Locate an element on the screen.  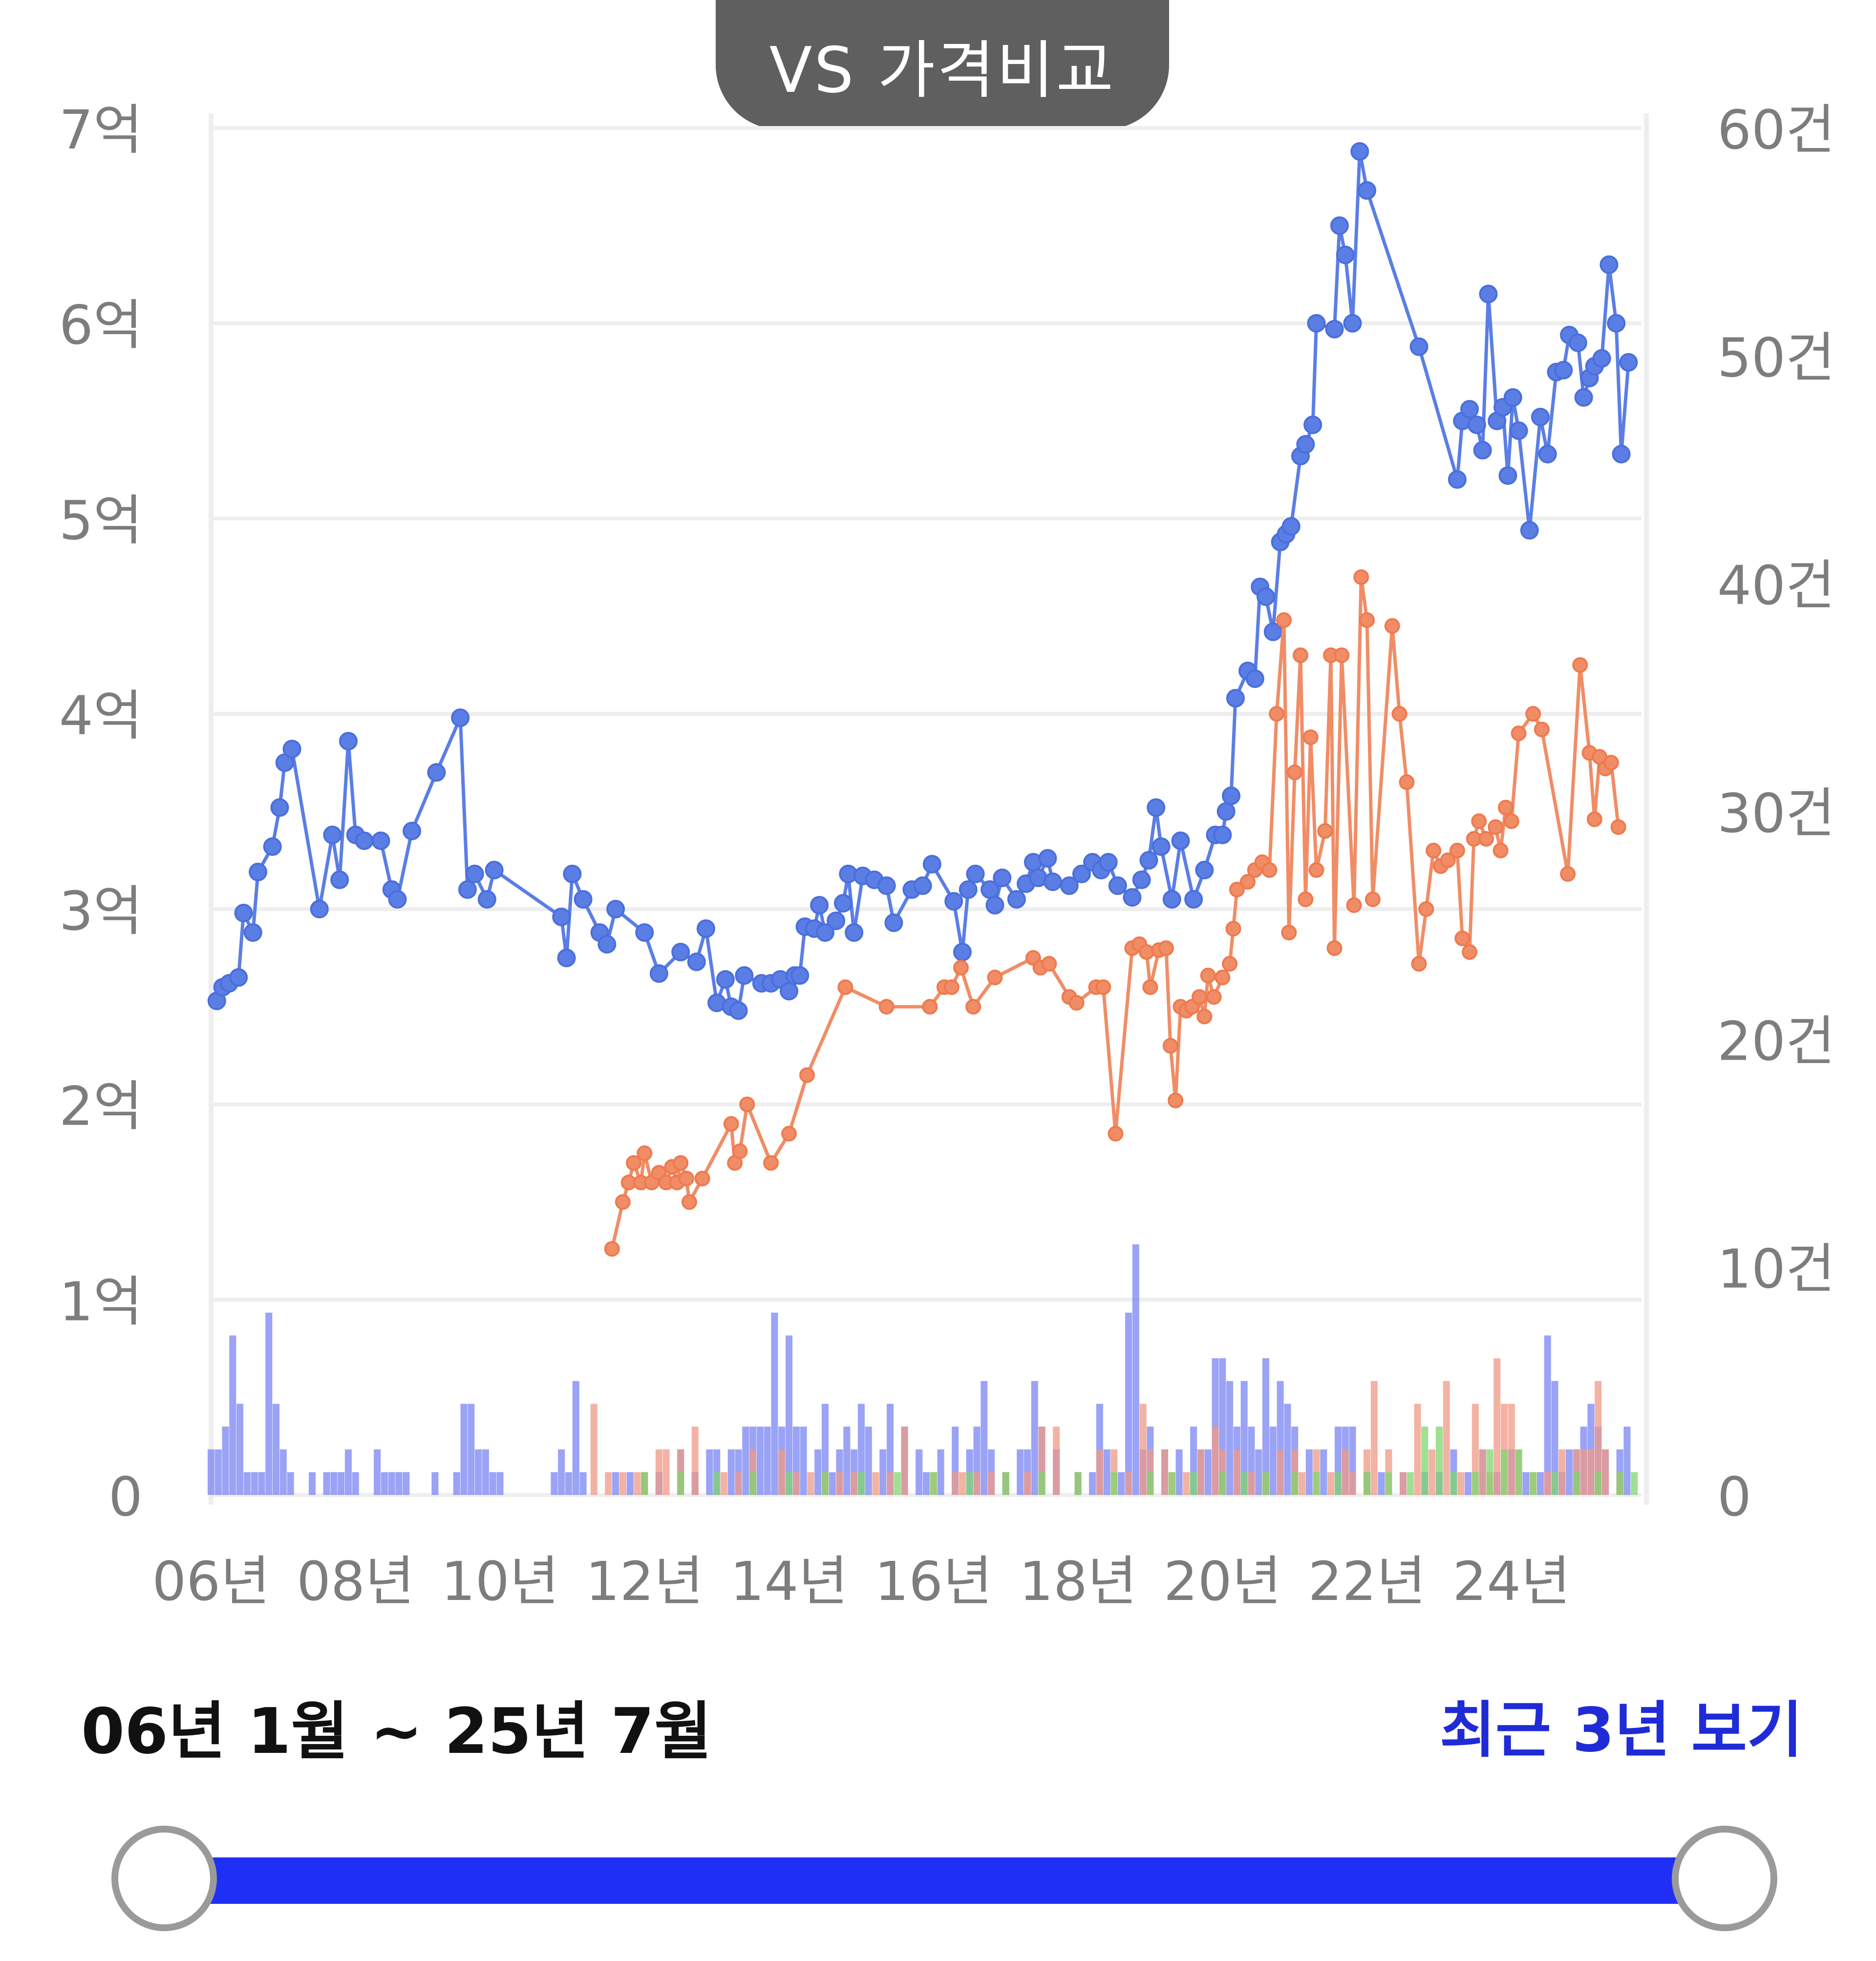
volume-bars is located at coordinates (922, 1369).